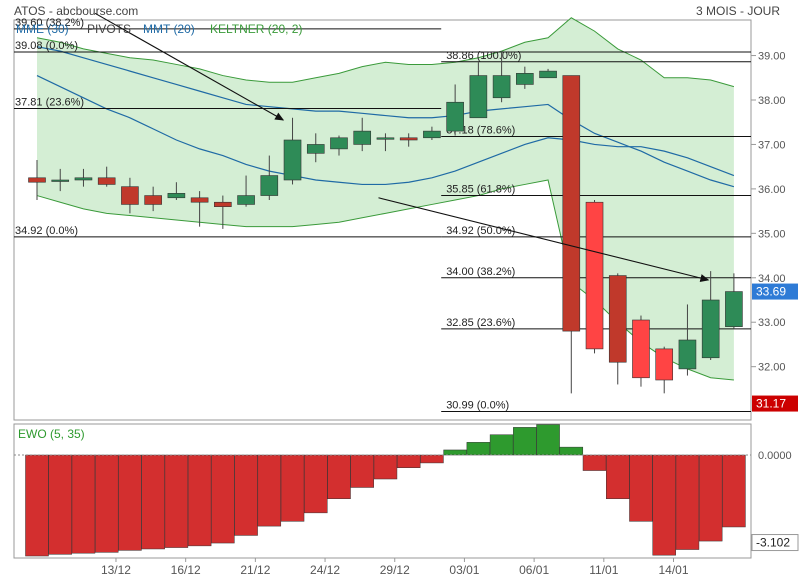 This screenshot has width=800, height=580. I want to click on pivot-label: 37.81 (23.6%), so click(49, 102).